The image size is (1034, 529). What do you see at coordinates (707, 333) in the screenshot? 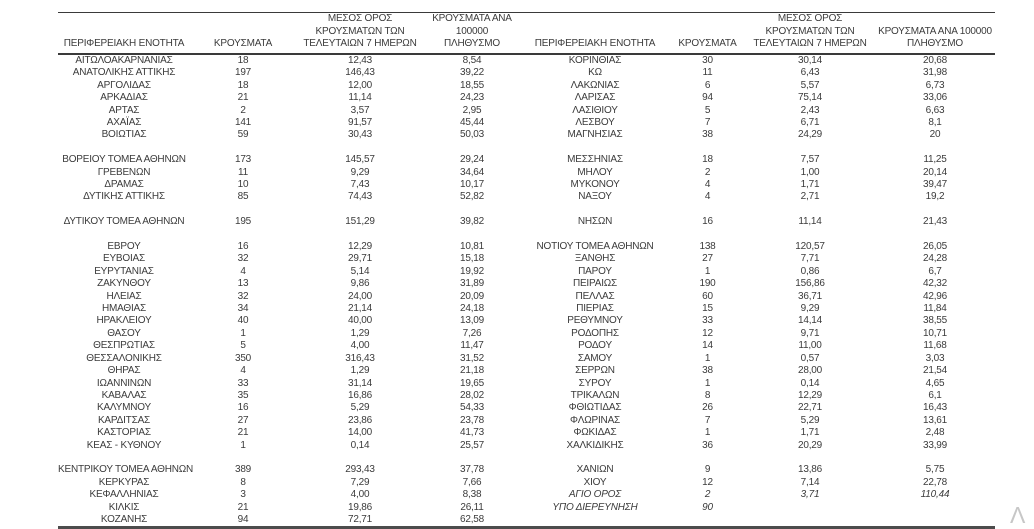
I see `value-cell: 12` at bounding box center [707, 333].